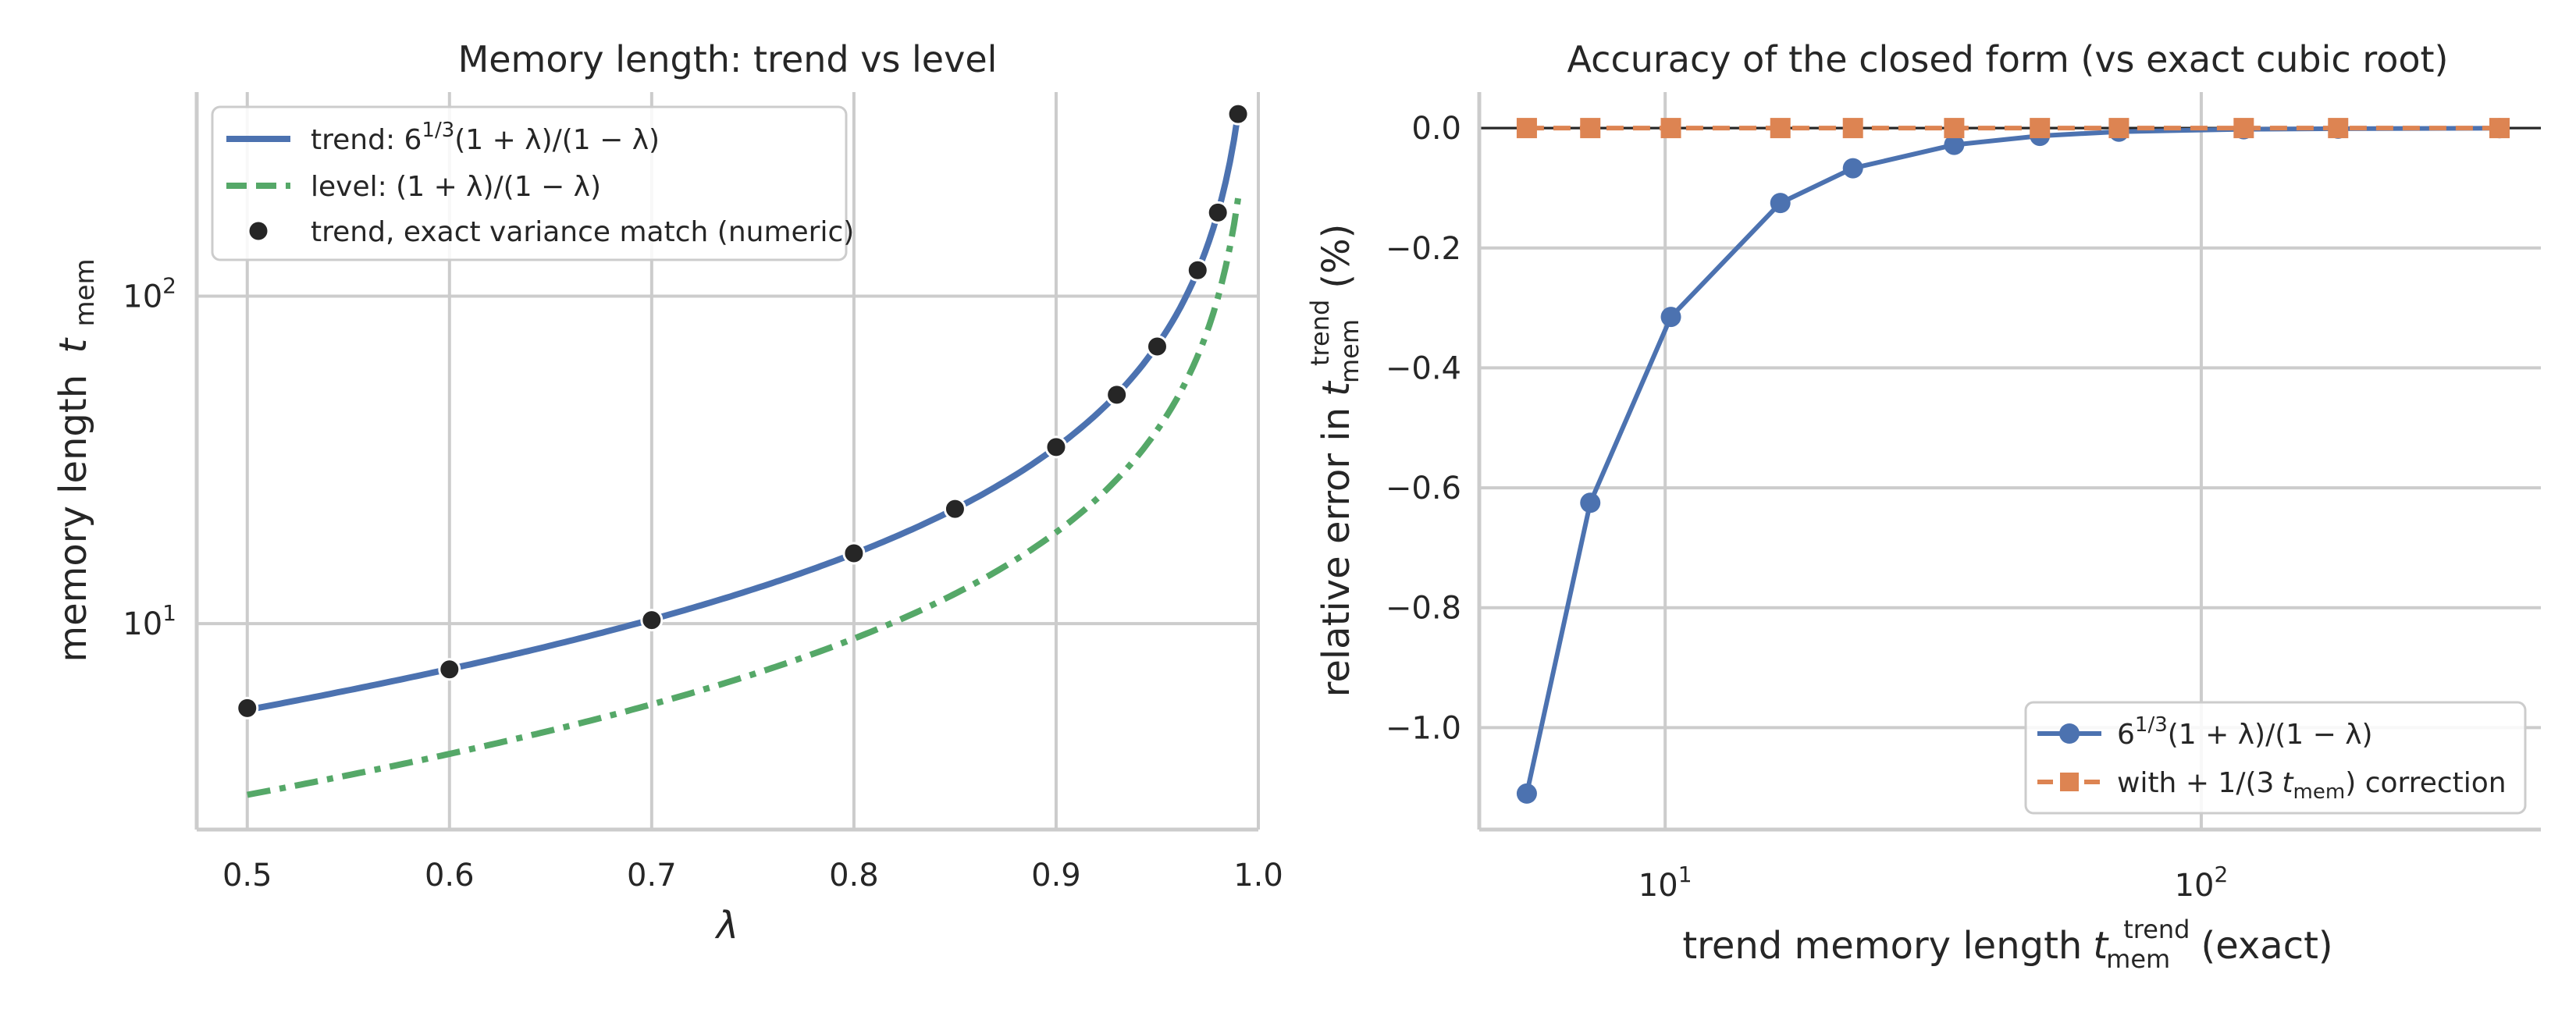 The height and width of the screenshot is (1034, 2576). I want to click on right-y-tick-label: −0.4, so click(1423, 368).